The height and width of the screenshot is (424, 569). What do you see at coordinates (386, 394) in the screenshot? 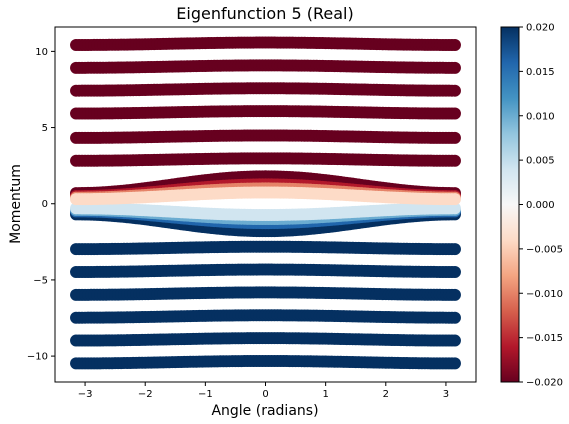
I see `x-tick-label: 2` at bounding box center [386, 394].